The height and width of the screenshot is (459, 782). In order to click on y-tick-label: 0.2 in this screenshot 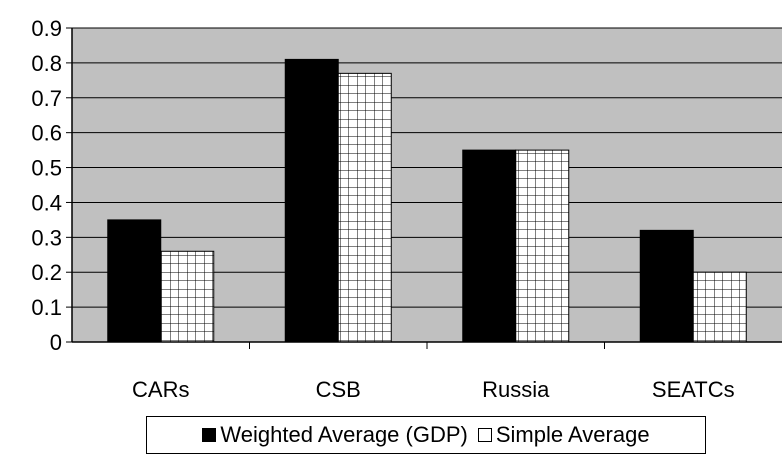, I will do `click(46, 272)`.